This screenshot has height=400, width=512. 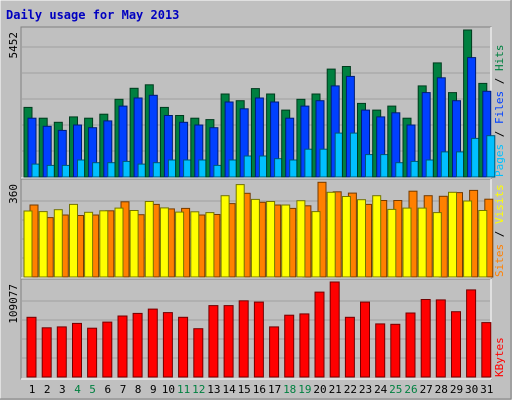 I want to click on x-label-day-7: 7, so click(x=123, y=389).